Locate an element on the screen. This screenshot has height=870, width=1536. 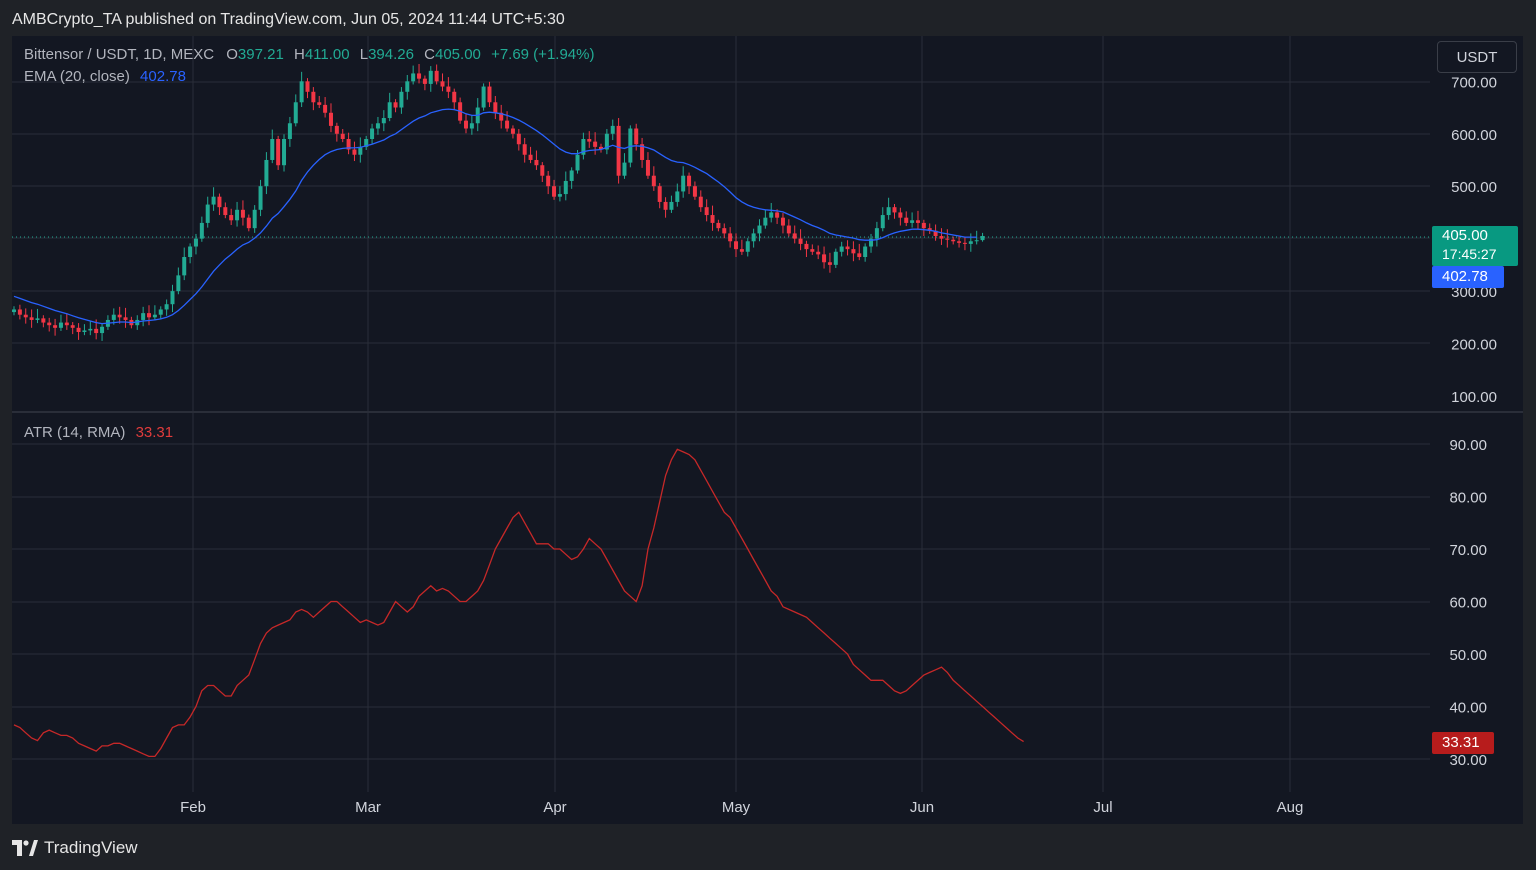
time-tick-label: May is located at coordinates (736, 807).